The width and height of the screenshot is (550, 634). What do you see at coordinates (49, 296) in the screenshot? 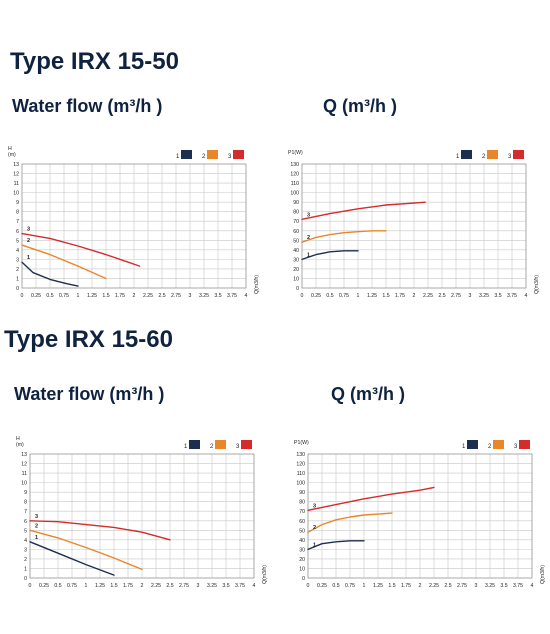
I see `x-tick-label: 0.5` at bounding box center [49, 296].